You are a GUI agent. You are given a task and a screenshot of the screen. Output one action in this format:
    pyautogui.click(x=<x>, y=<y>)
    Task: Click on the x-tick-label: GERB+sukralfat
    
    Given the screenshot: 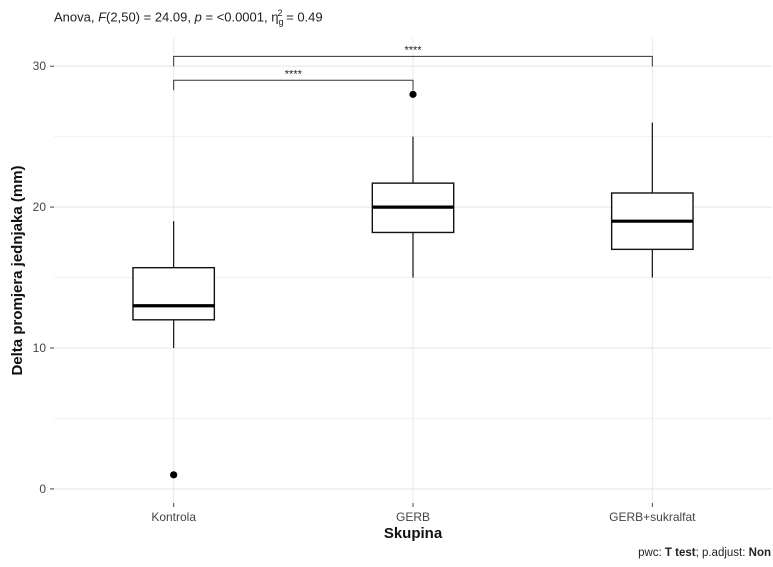 What is the action you would take?
    pyautogui.click(x=652, y=517)
    